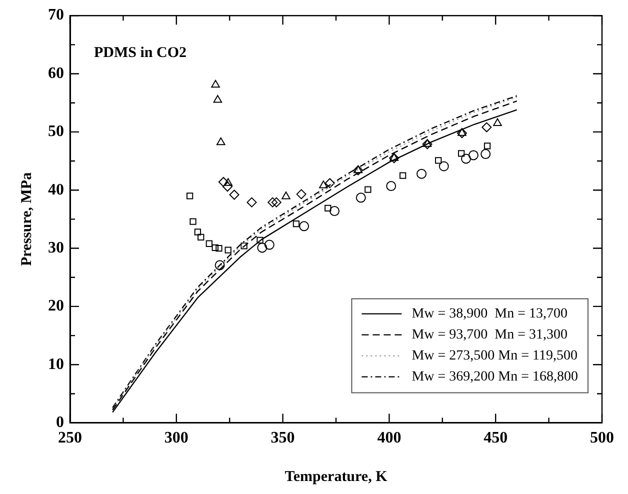 Image resolution: width=628 pixels, height=494 pixels. What do you see at coordinates (60, 422) in the screenshot?
I see `y-tick-label: 0` at bounding box center [60, 422].